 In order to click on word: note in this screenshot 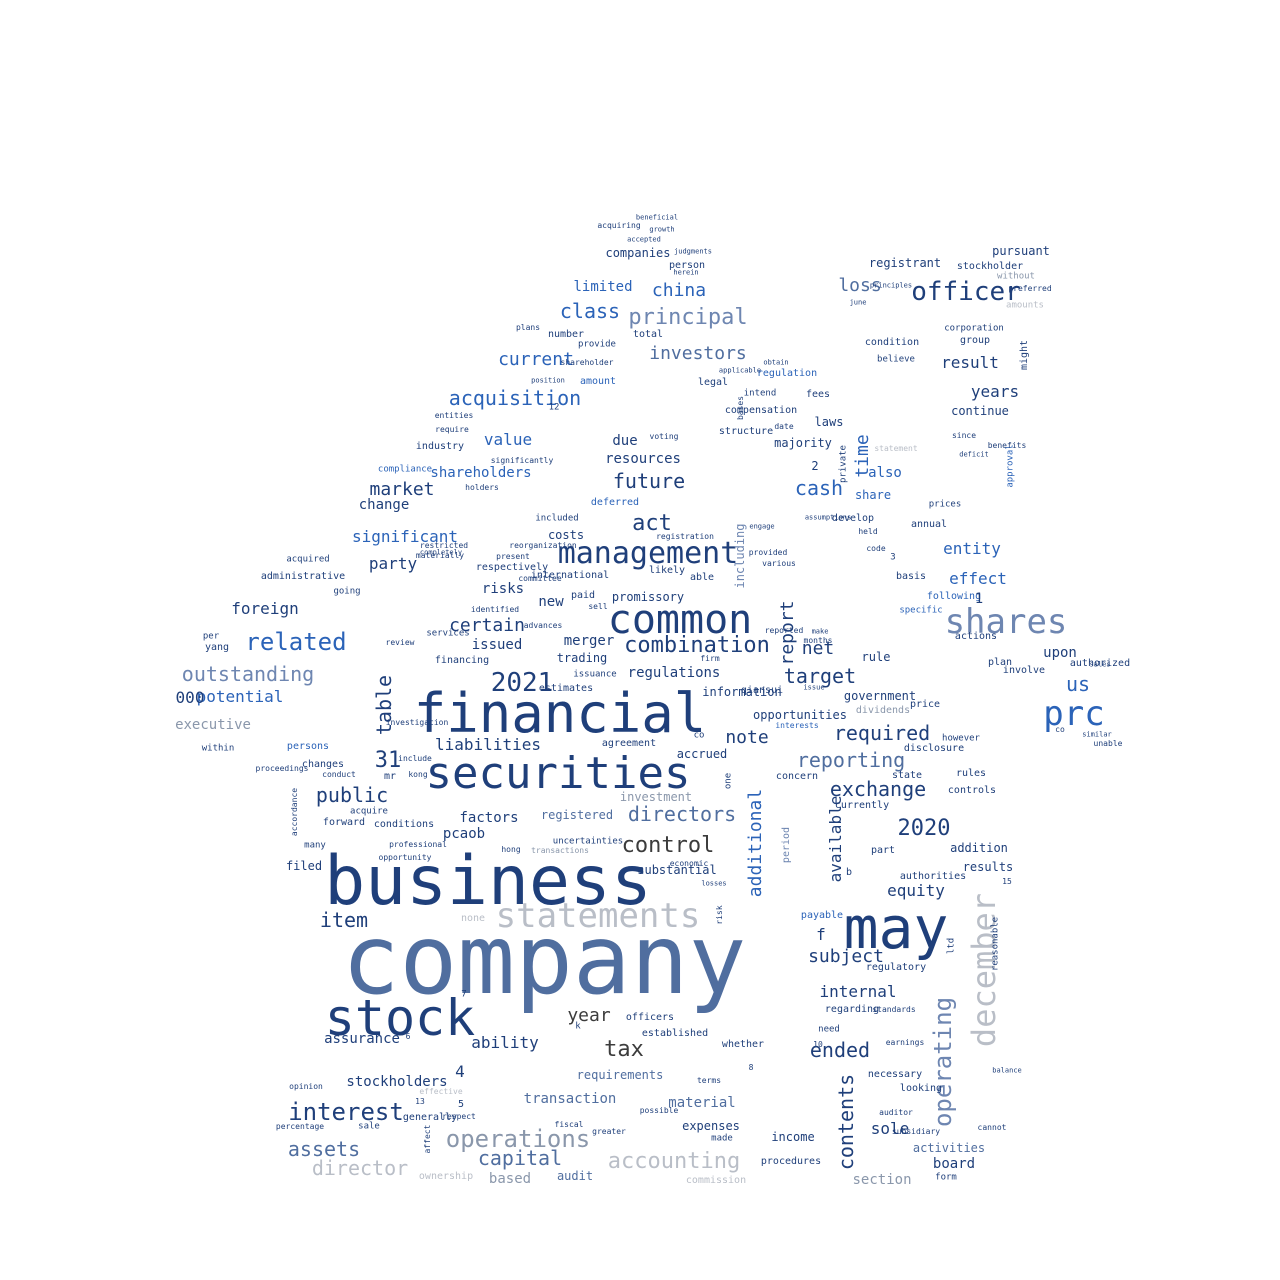, I will do `click(747, 737)`.